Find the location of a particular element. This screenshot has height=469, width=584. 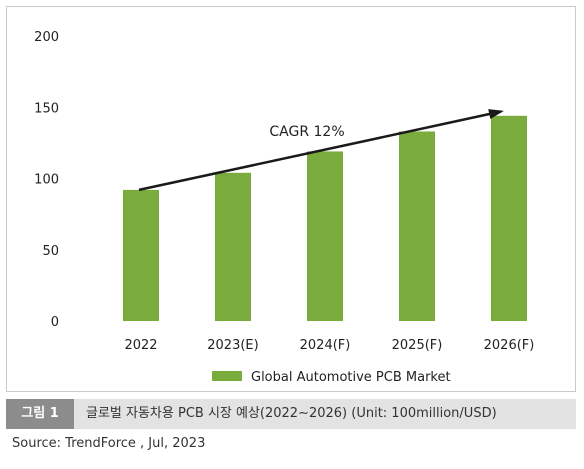

bar-2025(F) is located at coordinates (417, 226).